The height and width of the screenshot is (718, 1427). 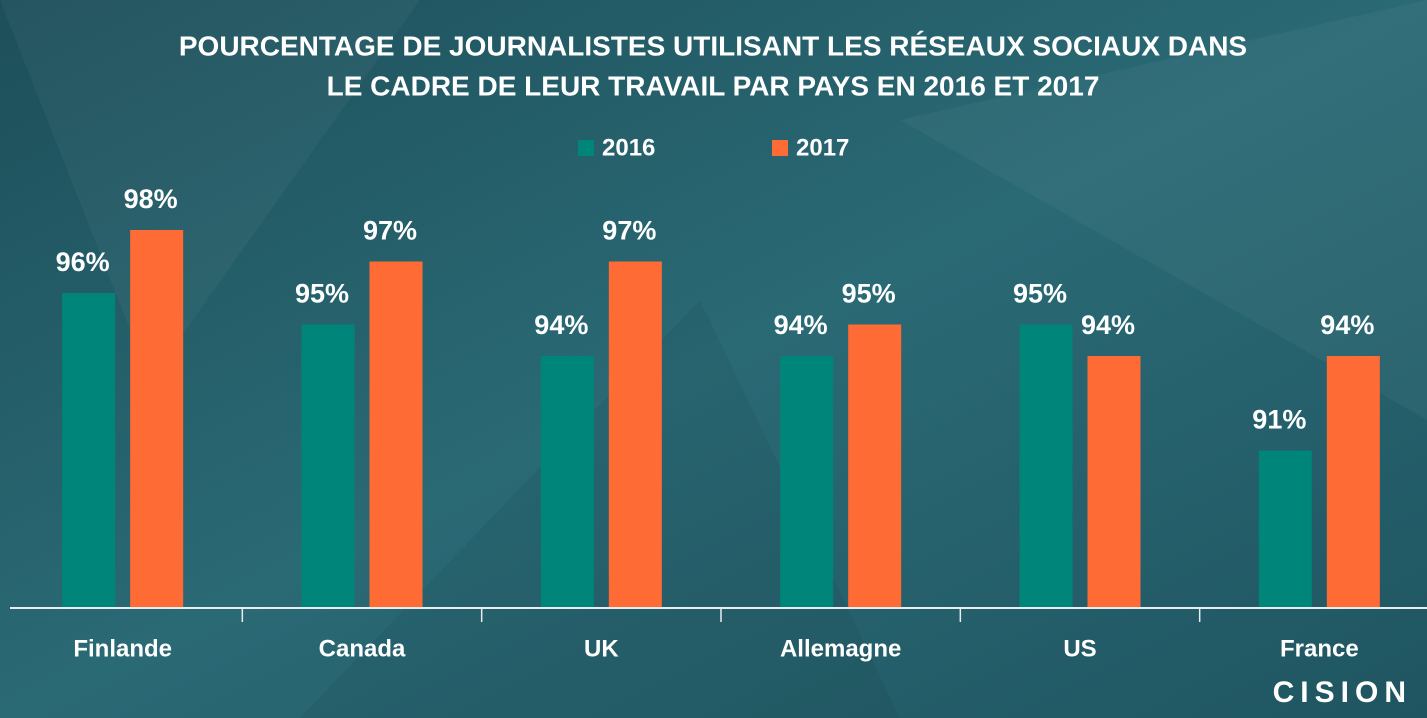 What do you see at coordinates (151, 199) in the screenshot?
I see `data-label: 98%` at bounding box center [151, 199].